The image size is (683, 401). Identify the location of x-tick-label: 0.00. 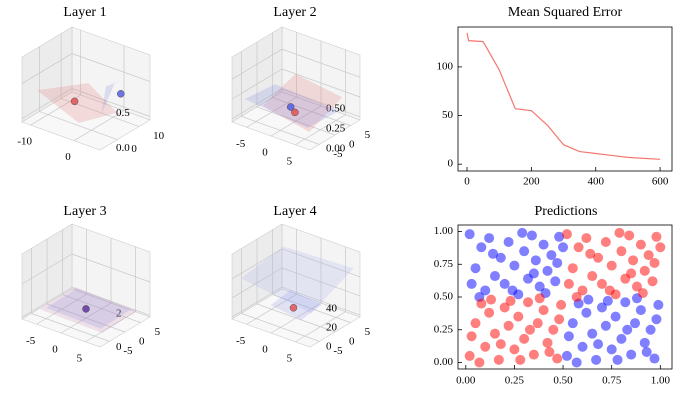
(466, 381).